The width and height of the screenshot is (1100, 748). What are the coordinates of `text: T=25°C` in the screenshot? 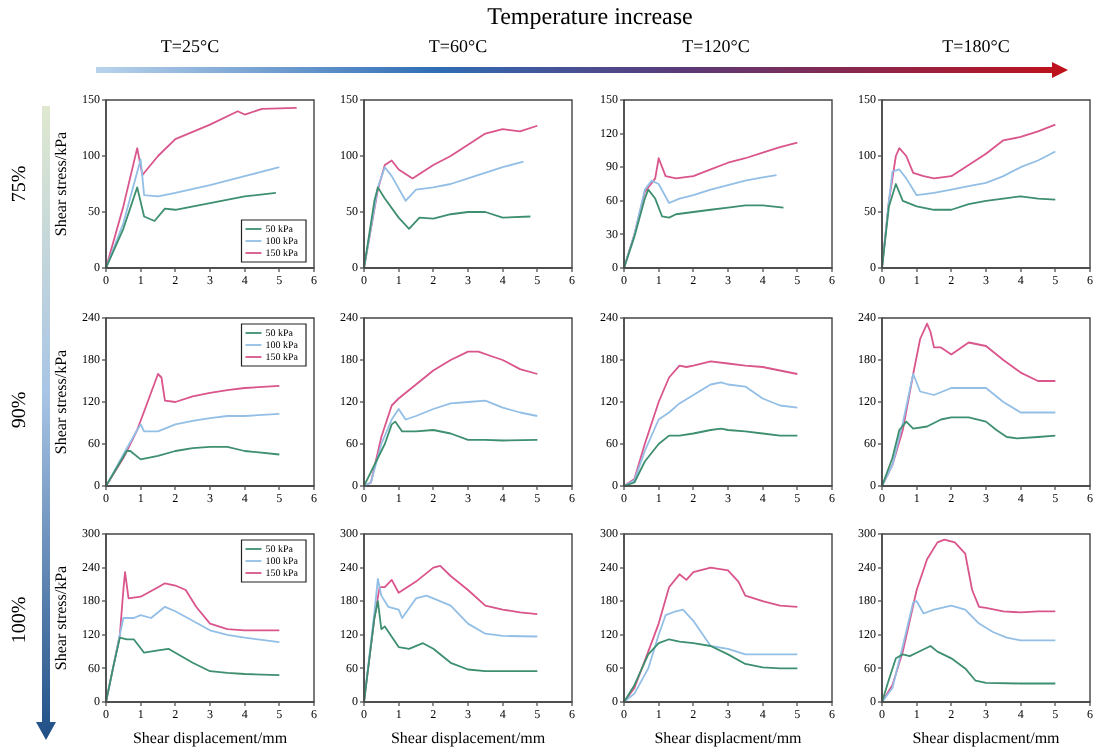 It's located at (190, 46).